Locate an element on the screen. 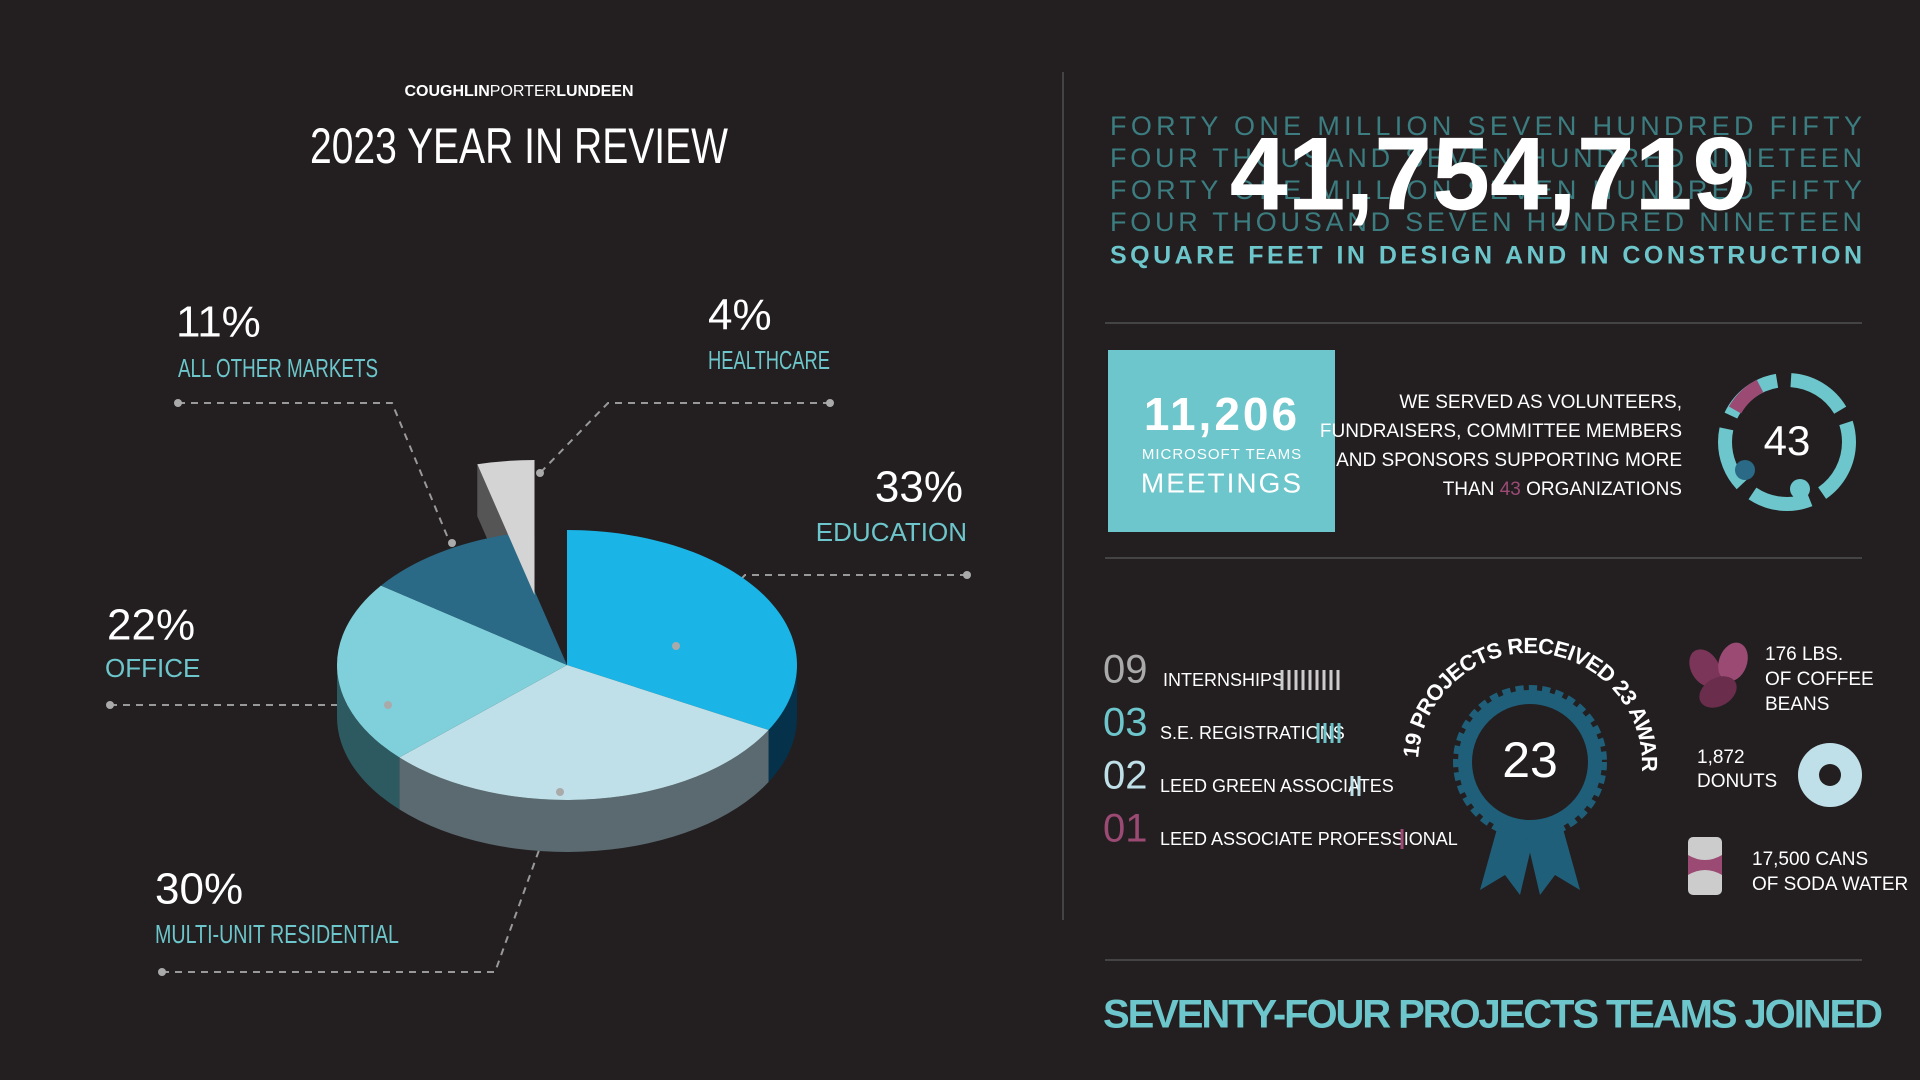 The width and height of the screenshot is (1920, 1080). org-icon: 43 is located at coordinates (1787, 442).